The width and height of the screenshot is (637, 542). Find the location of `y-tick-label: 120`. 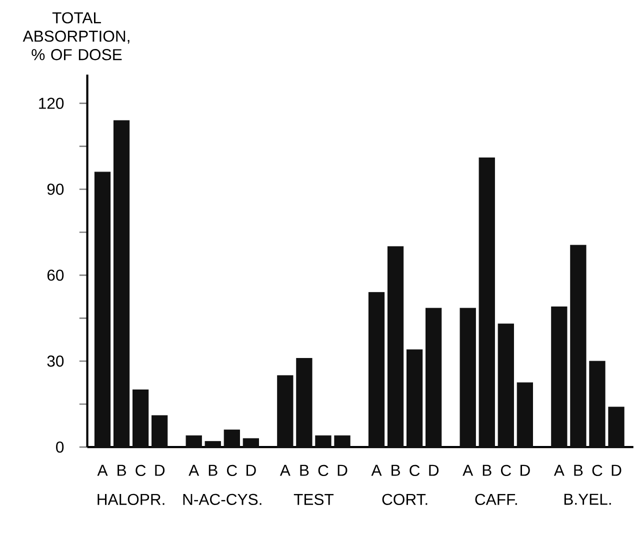

y-tick-label: 120 is located at coordinates (51, 103).